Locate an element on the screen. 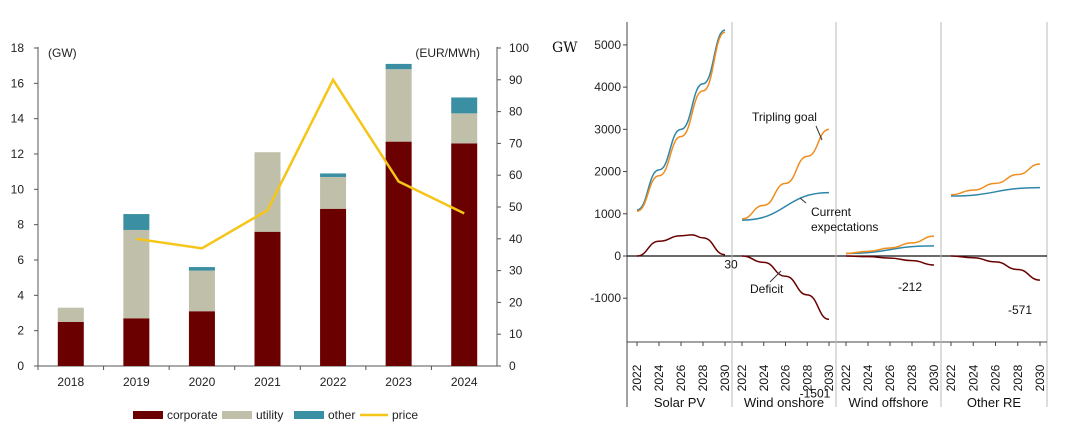  x-tick-labels: 2018 2019 2020 2021 2022 2023 2024 is located at coordinates (257, 377).